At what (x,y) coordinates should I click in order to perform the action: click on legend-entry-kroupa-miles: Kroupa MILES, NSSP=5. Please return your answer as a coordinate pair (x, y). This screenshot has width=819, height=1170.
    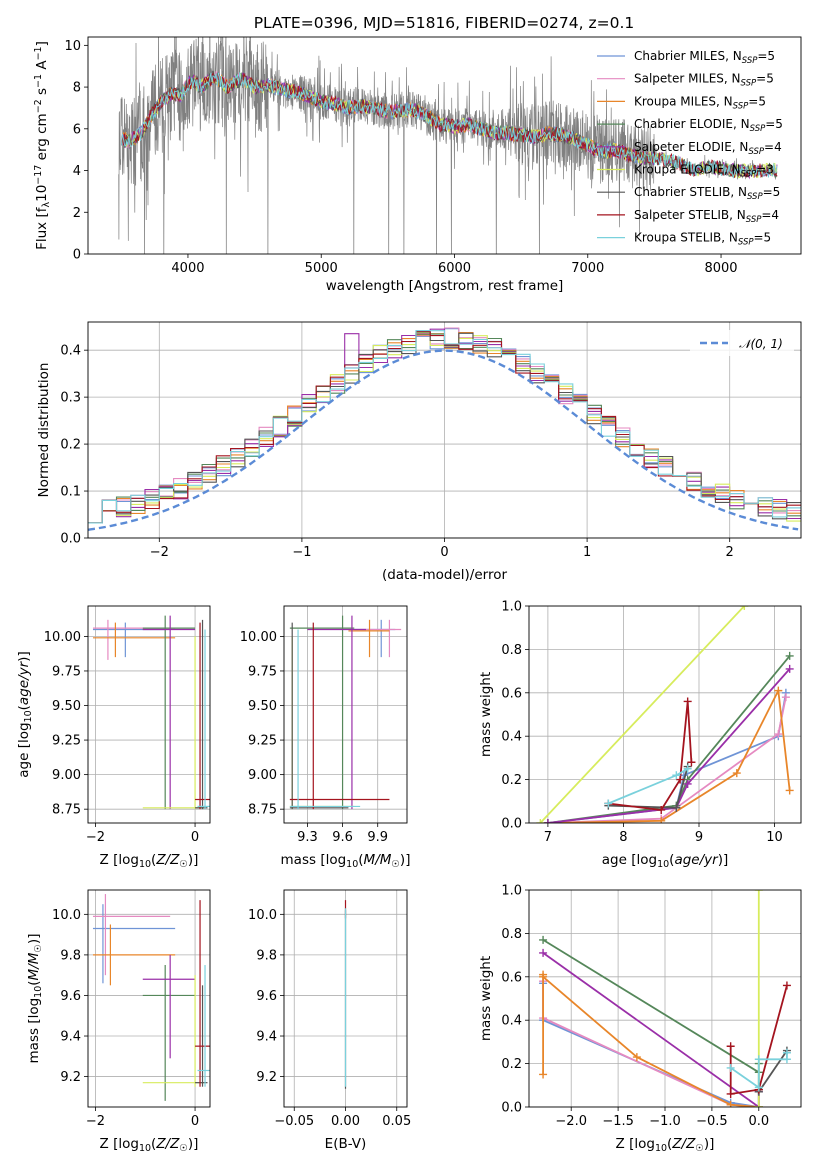
    Looking at the image, I should click on (700, 102).